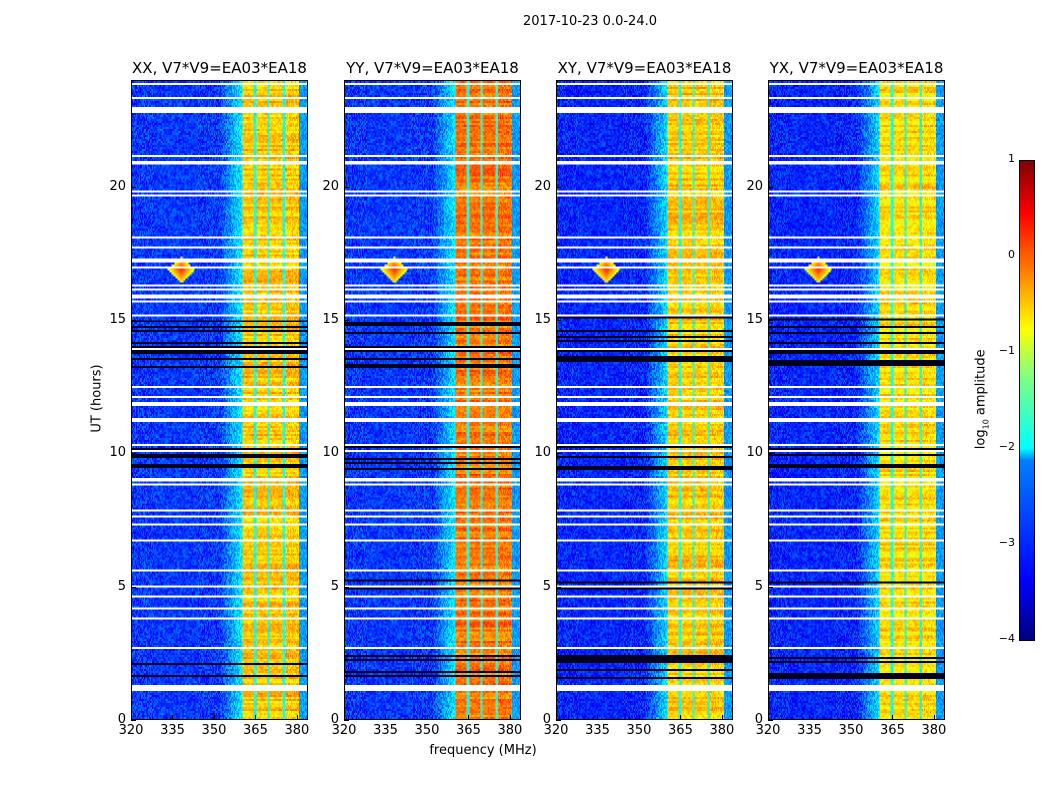  What do you see at coordinates (483, 750) in the screenshot?
I see `x-axis-label: frequency (MHz)` at bounding box center [483, 750].